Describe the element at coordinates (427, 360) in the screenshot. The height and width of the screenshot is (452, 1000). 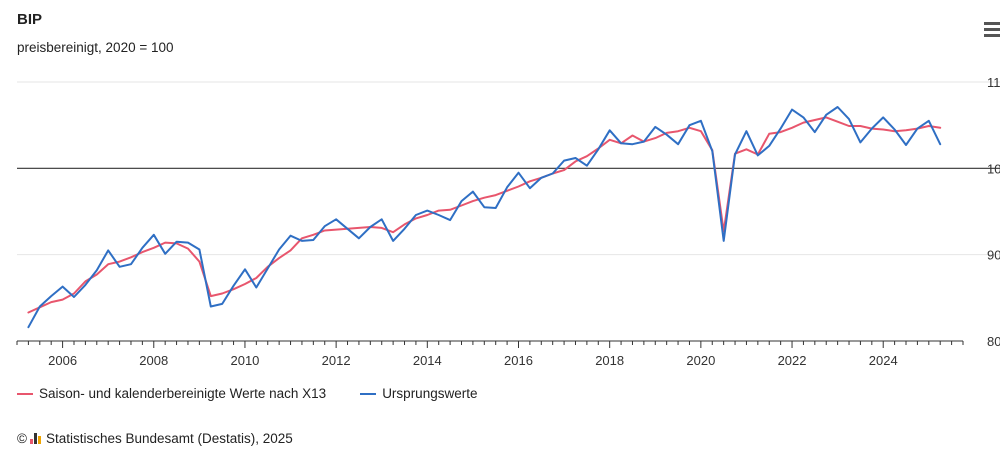
I see `x-tick-label-2014: 2014` at that location.